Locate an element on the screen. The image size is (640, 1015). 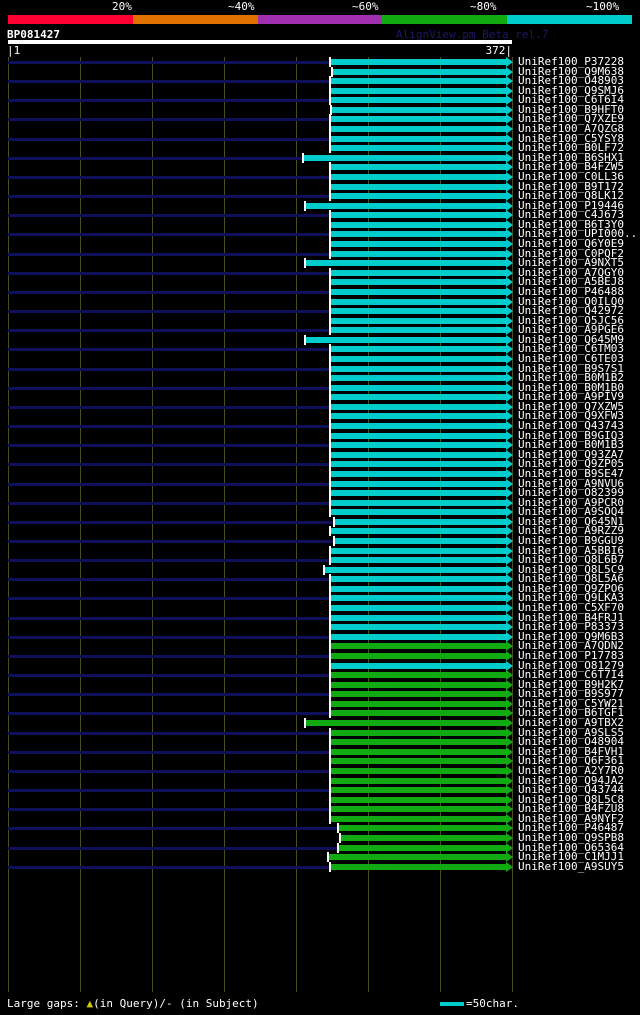
hit-row: UniRef100_Q43743 is located at coordinates (320, 426).